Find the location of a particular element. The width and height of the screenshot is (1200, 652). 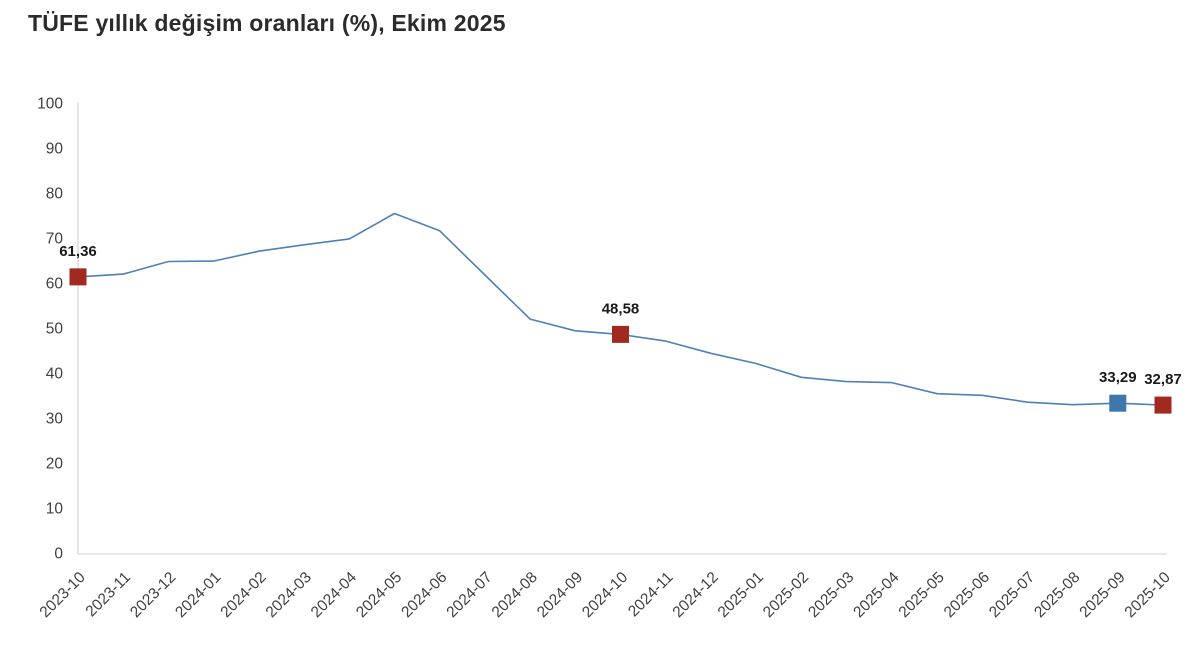

x-axis-tick-label: 2025-06 is located at coordinates (967, 595).